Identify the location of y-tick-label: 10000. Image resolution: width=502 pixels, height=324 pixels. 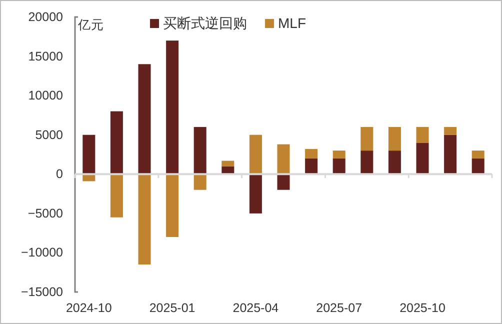
(46, 95).